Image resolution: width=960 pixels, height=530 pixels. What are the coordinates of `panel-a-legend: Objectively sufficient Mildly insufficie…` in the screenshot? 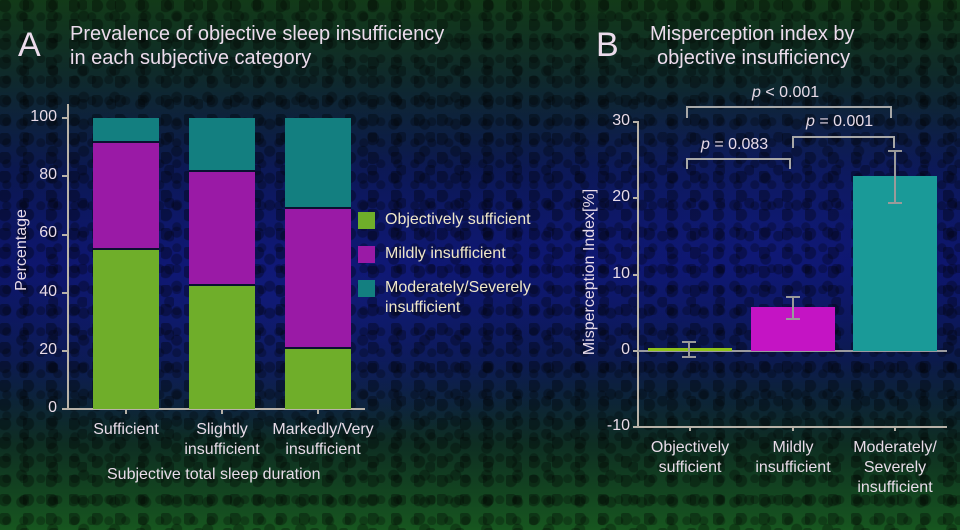 It's located at (458, 264).